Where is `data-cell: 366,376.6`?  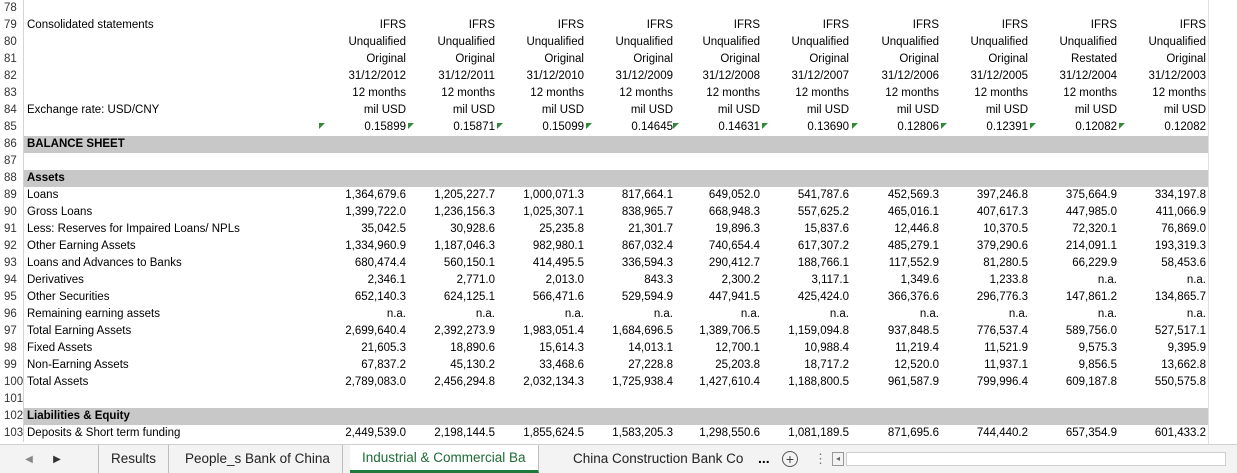 data-cell: 366,376.6 is located at coordinates (913, 297).